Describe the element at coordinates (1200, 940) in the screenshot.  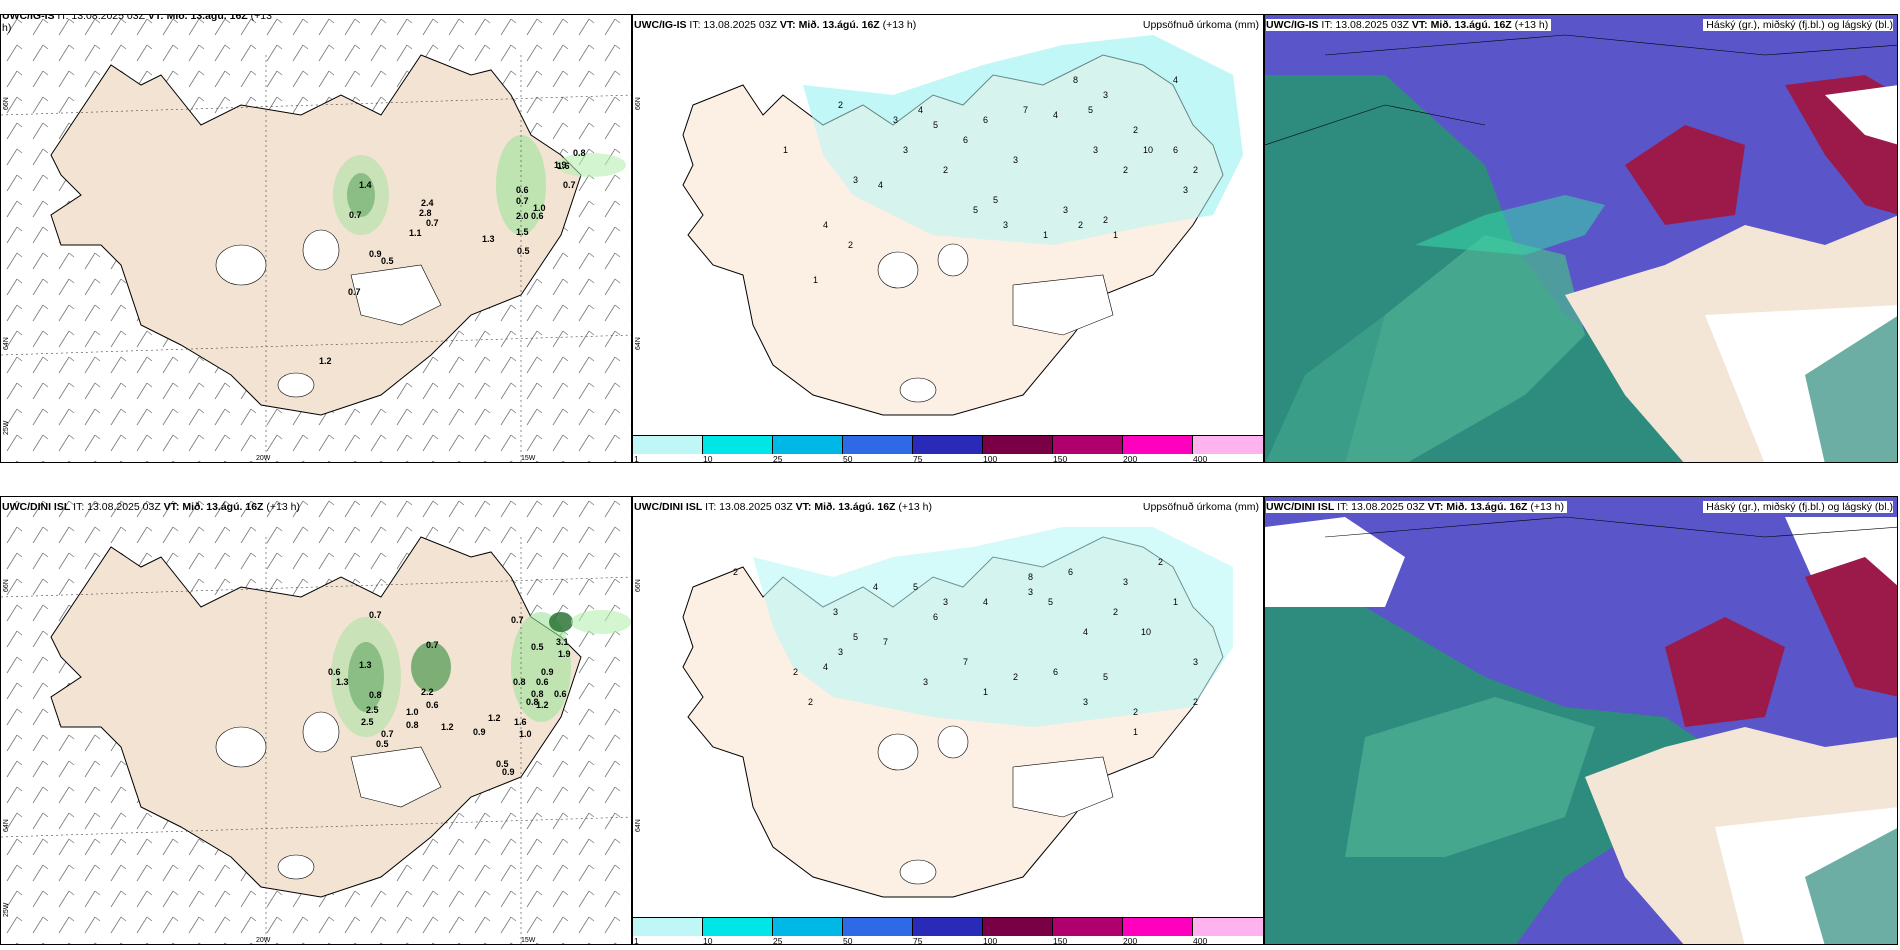
I see `colorbar-tick: 400` at that location.